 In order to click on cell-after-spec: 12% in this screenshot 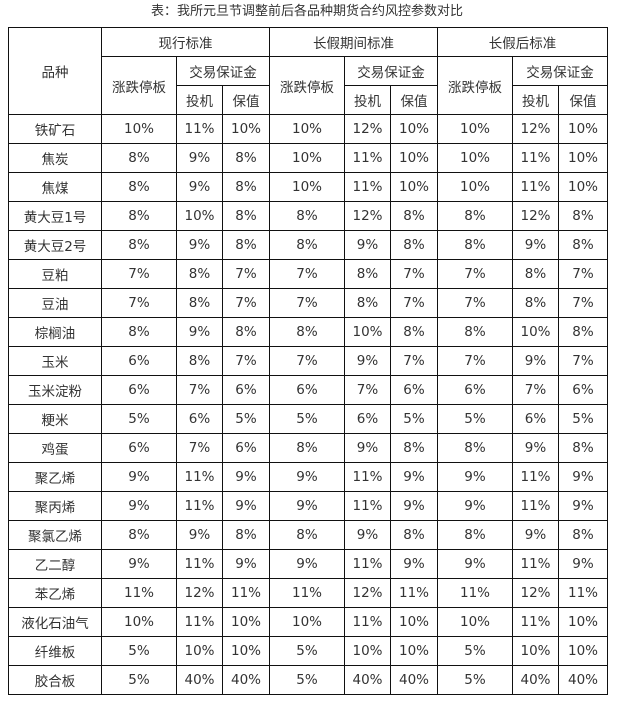, I will do `click(535, 129)`.